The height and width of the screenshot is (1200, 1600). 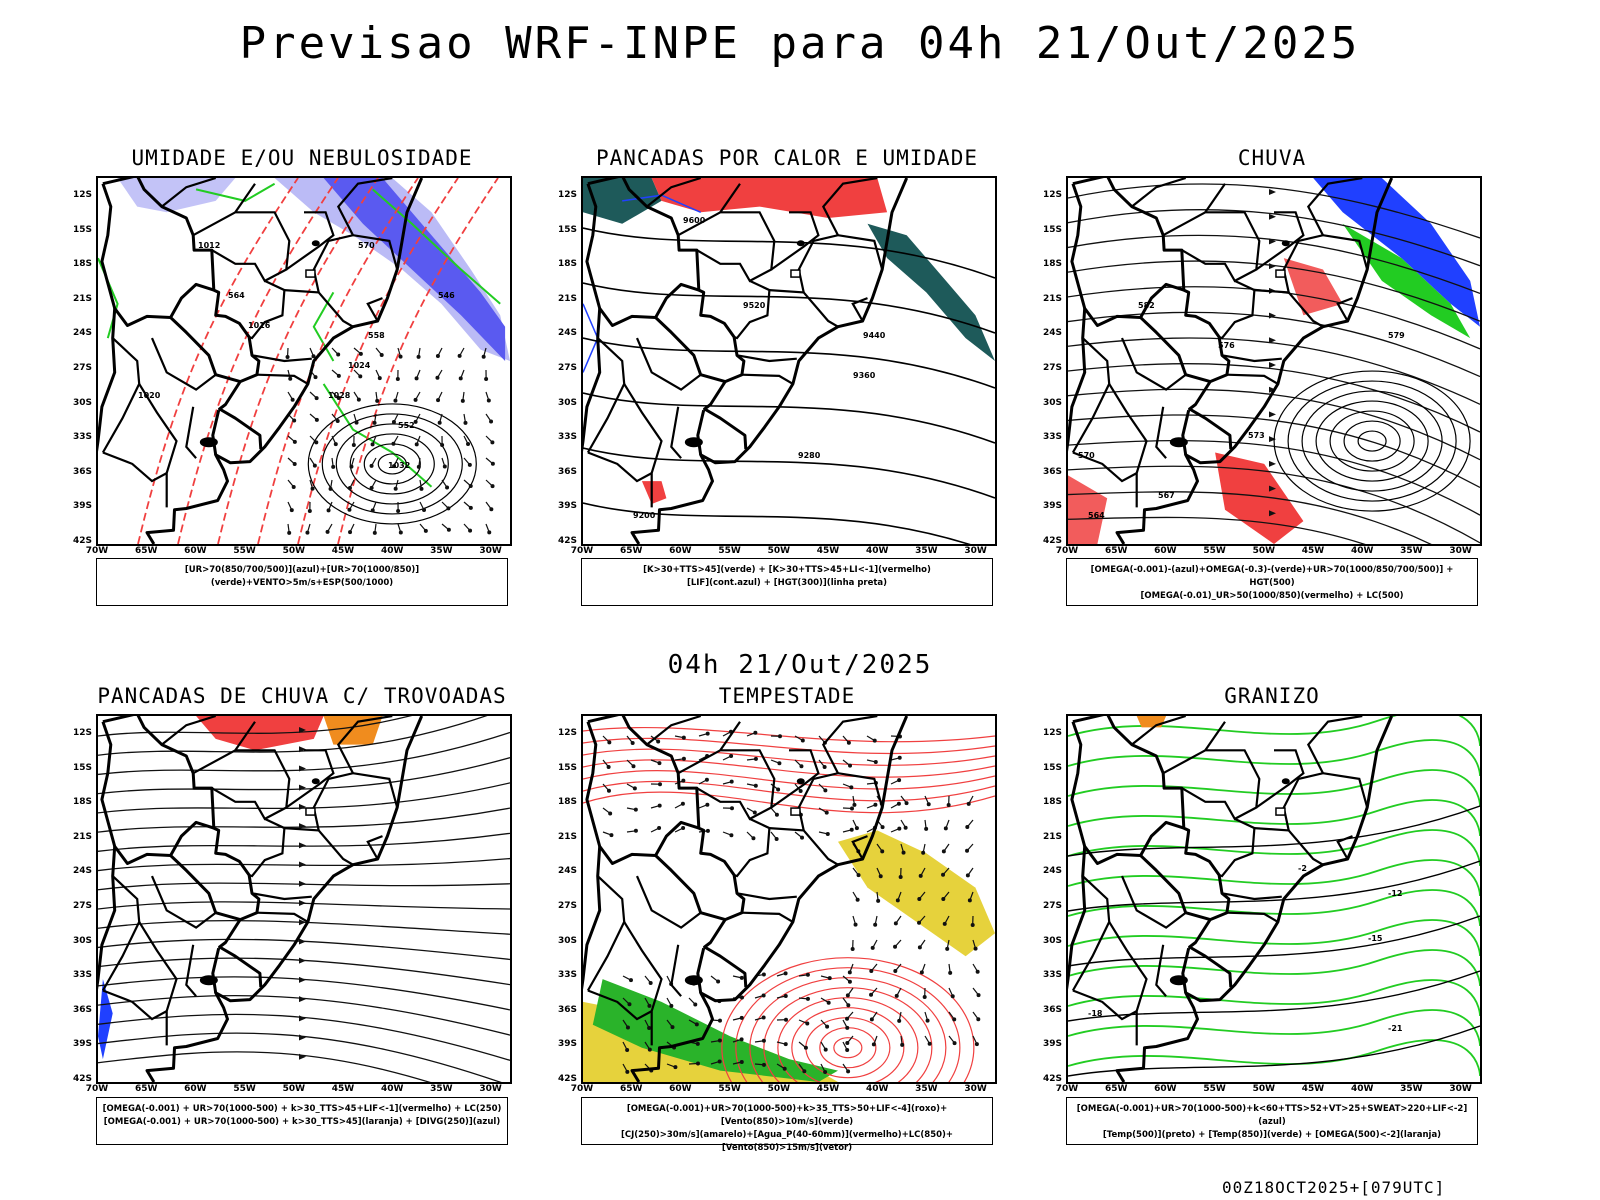 I want to click on divergence-area, so click(x=105, y=1019).